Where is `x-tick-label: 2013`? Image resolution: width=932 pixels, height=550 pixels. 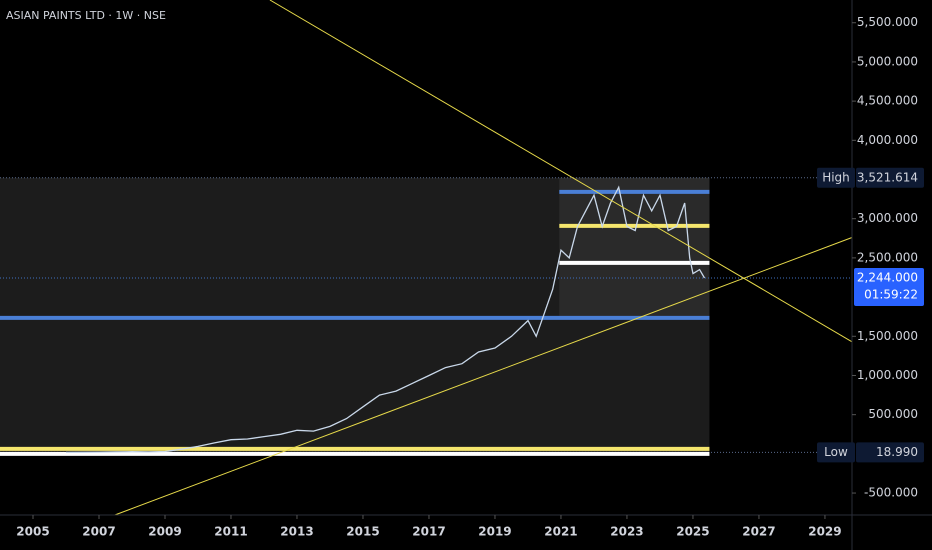
x-tick-label: 2013 is located at coordinates (296, 532).